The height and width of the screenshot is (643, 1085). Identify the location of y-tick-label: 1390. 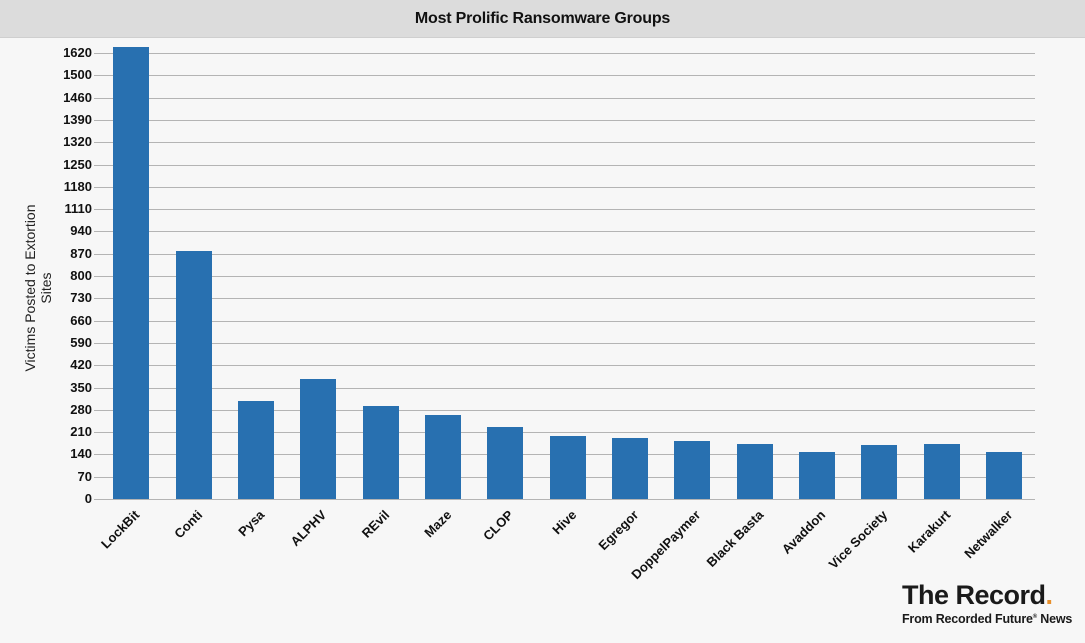
(77, 119).